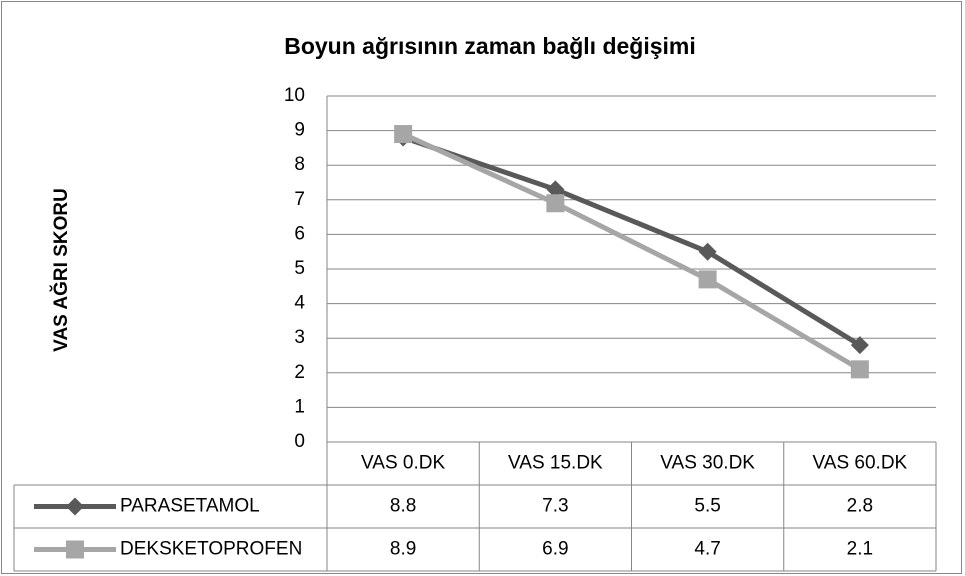  I want to click on y-tick-label: 6, so click(299, 233).